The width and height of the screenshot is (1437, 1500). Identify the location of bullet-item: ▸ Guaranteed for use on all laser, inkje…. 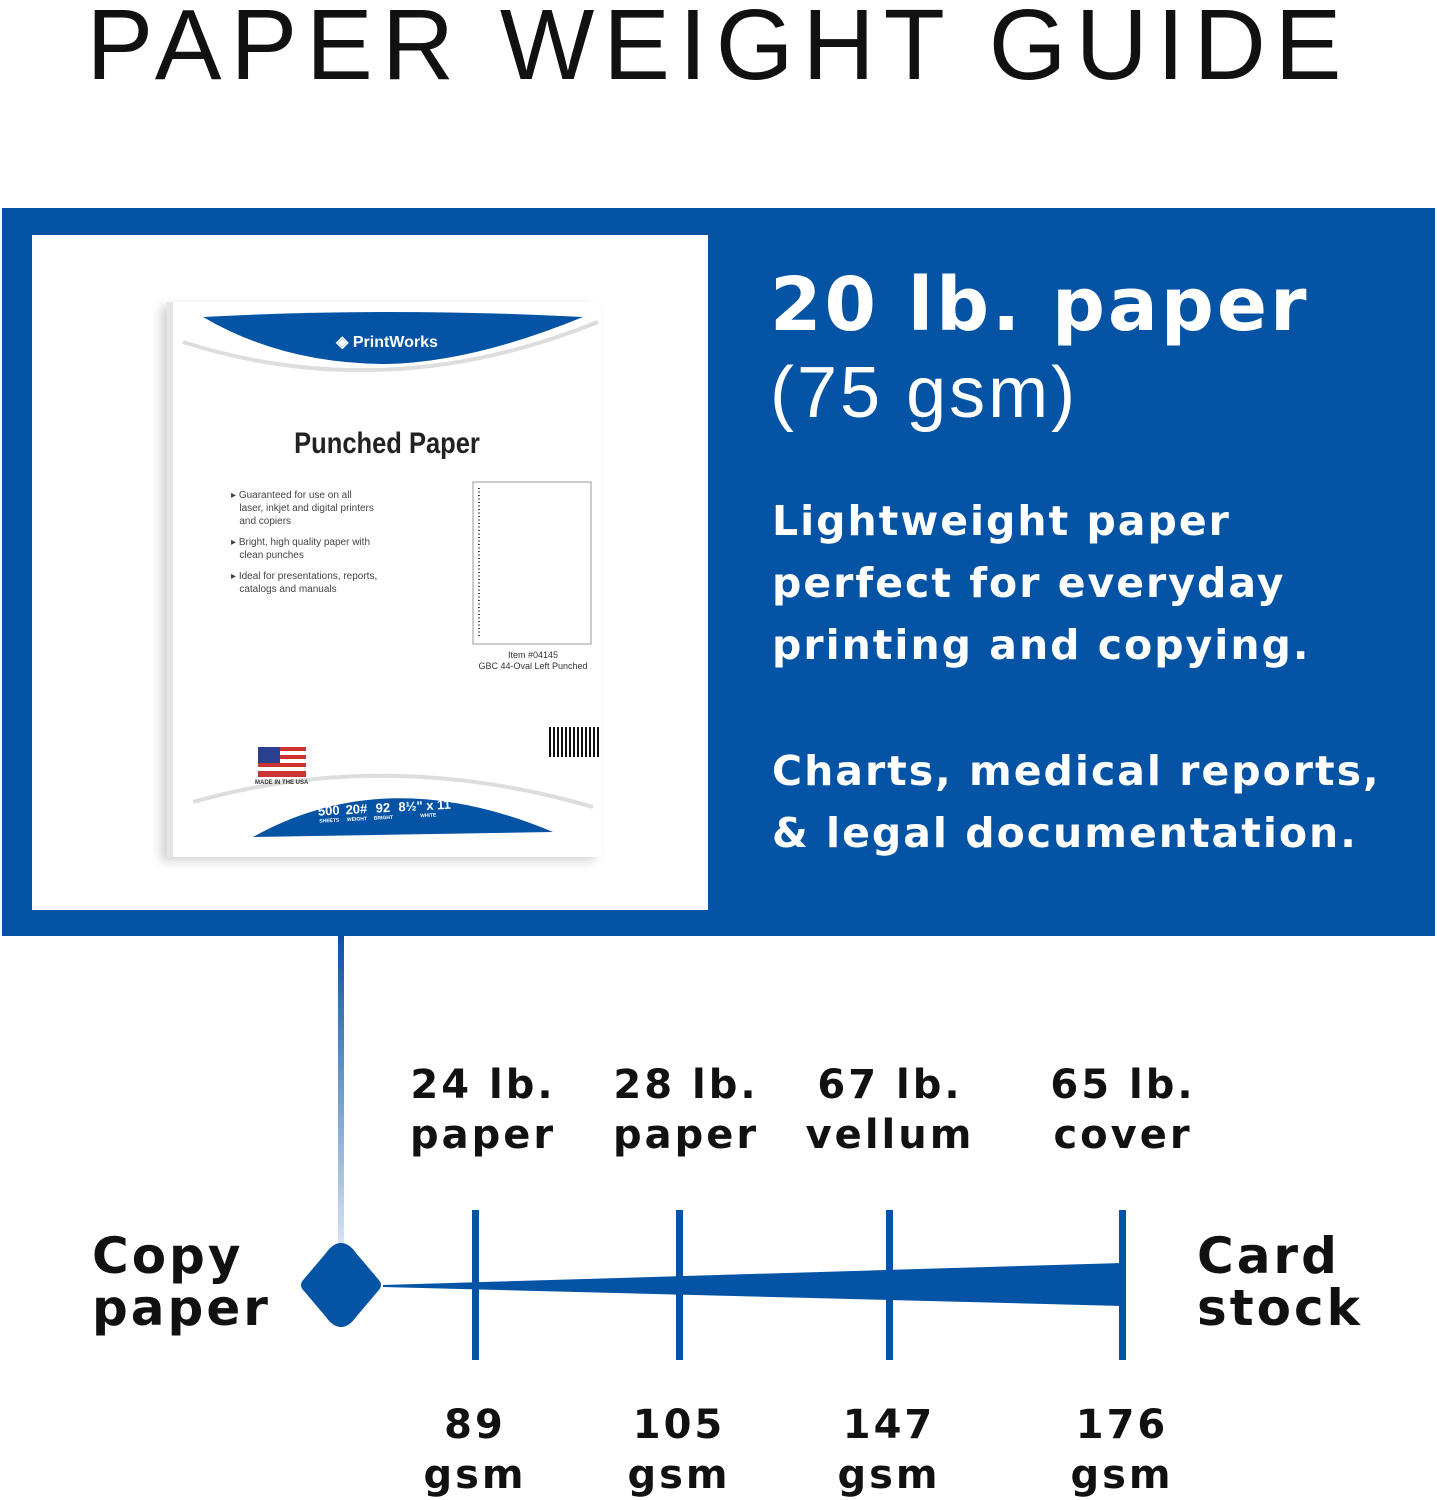
(302, 508).